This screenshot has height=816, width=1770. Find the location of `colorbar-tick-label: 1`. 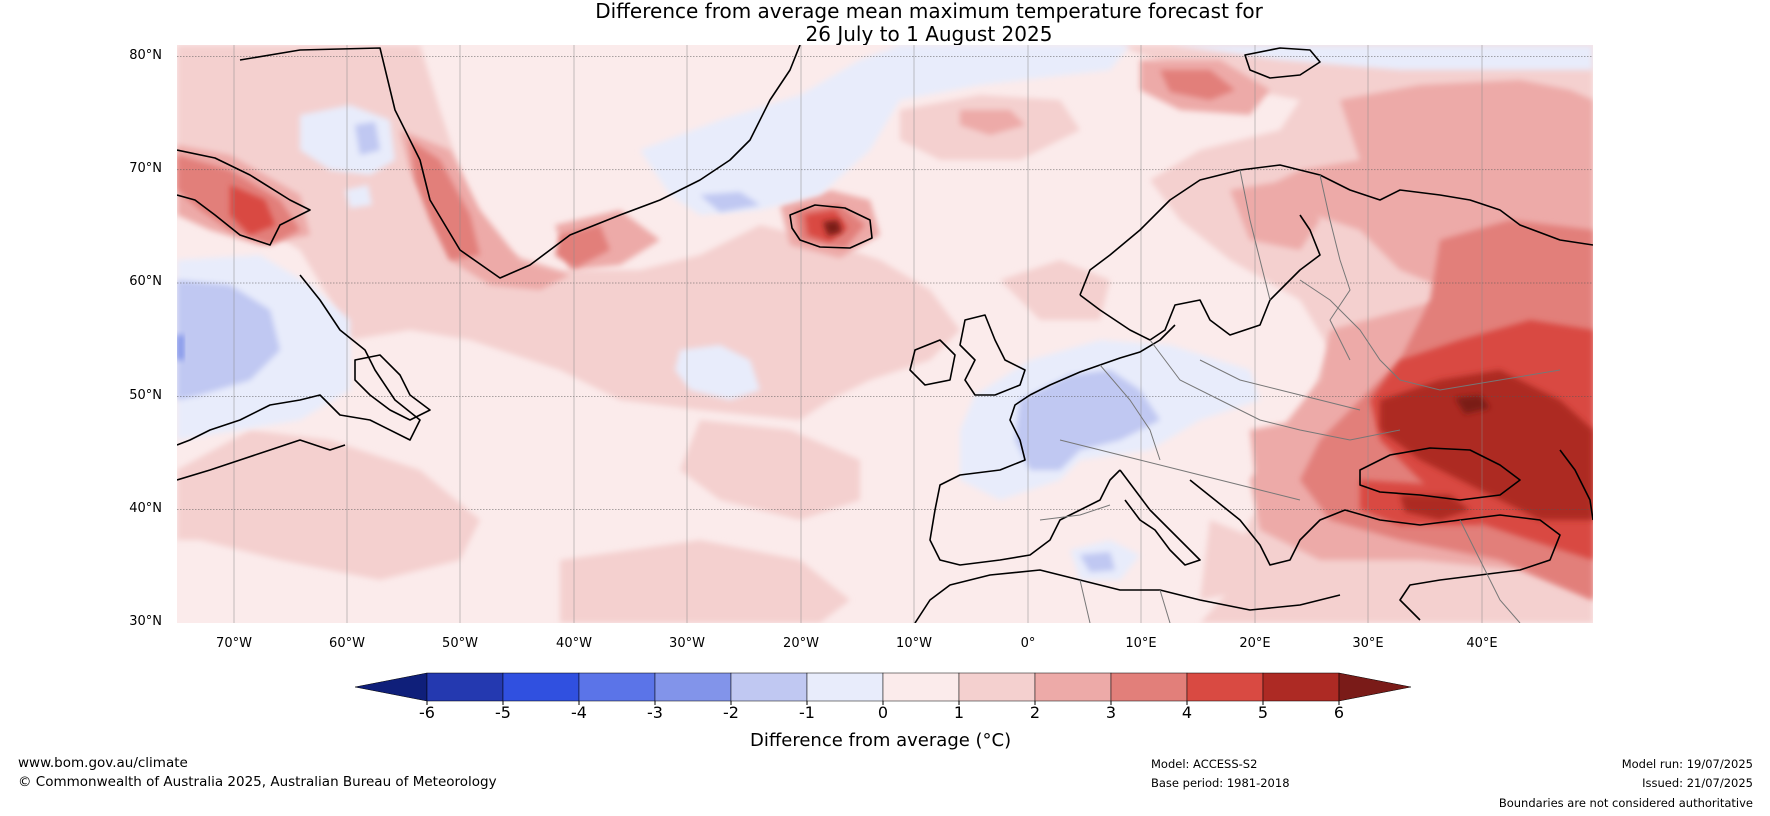

colorbar-tick-label: 1 is located at coordinates (959, 712).